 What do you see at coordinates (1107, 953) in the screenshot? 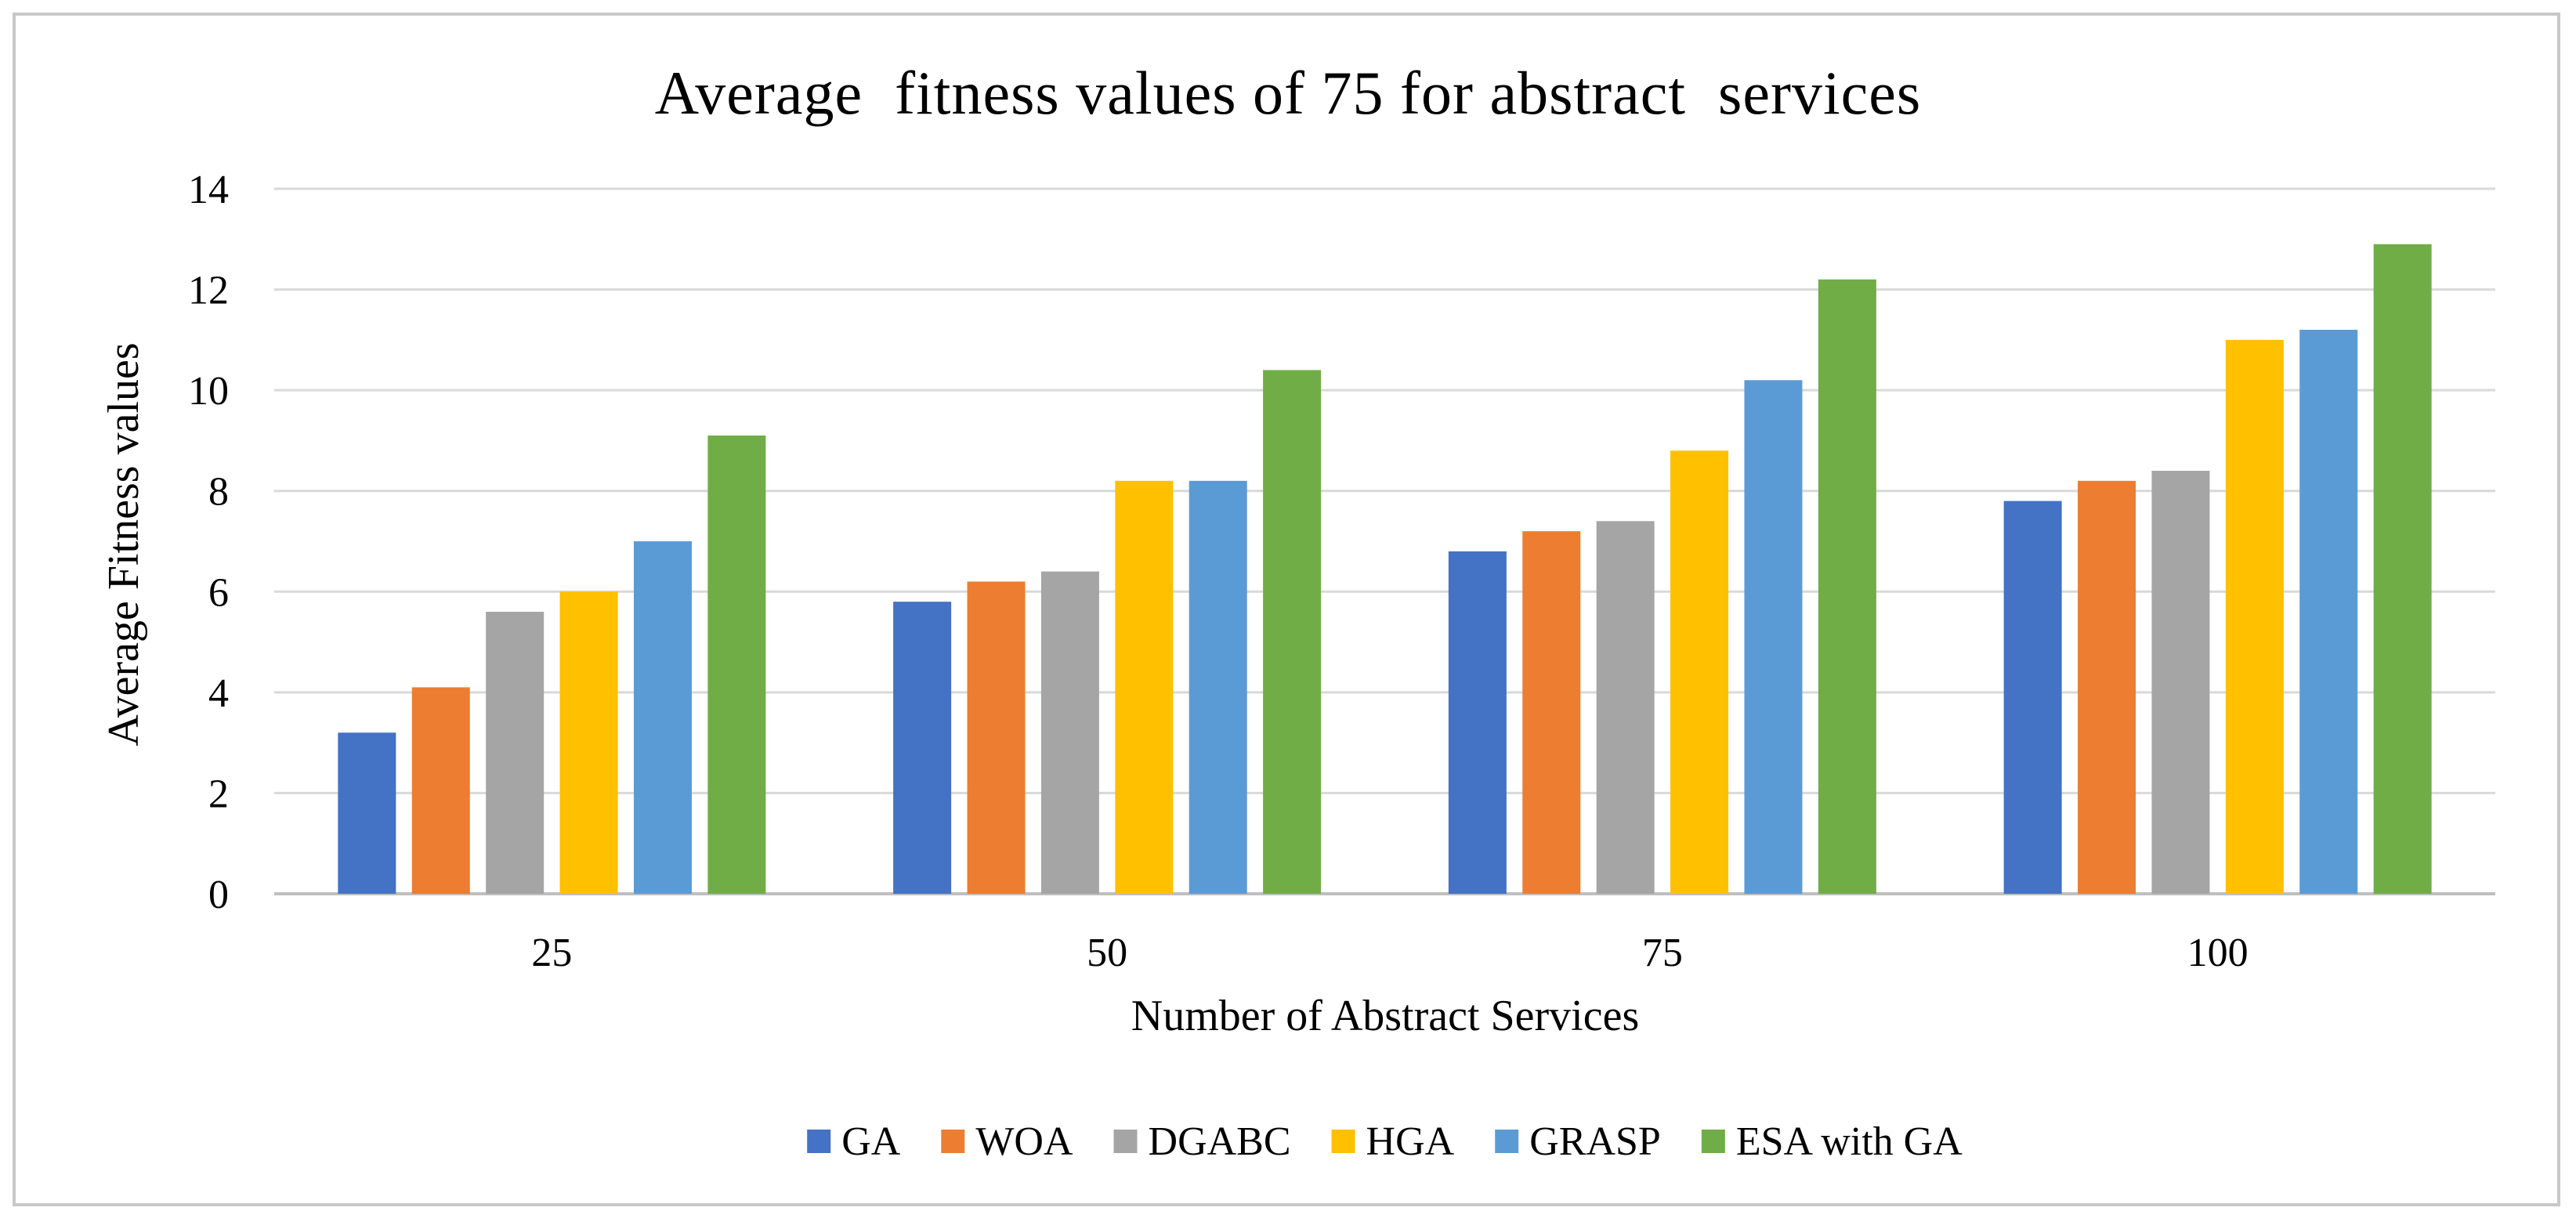
I see `x-tick-label: 50` at bounding box center [1107, 953].